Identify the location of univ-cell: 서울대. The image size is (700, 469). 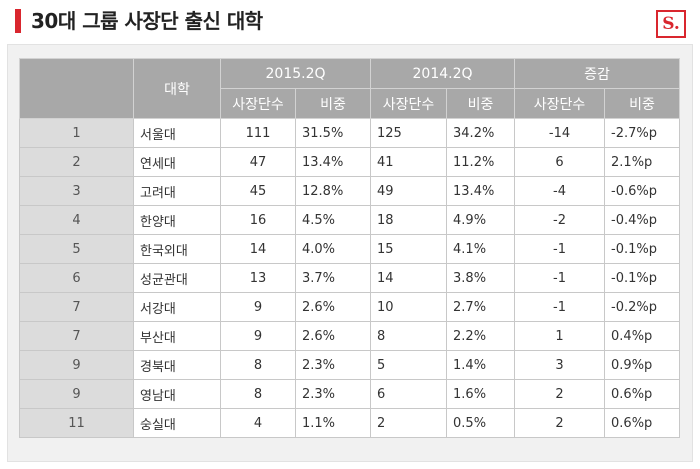
(177, 133).